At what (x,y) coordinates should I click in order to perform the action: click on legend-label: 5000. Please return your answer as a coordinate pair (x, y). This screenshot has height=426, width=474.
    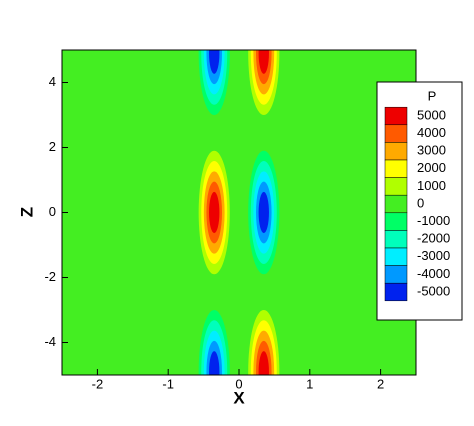
    Looking at the image, I should click on (431, 114).